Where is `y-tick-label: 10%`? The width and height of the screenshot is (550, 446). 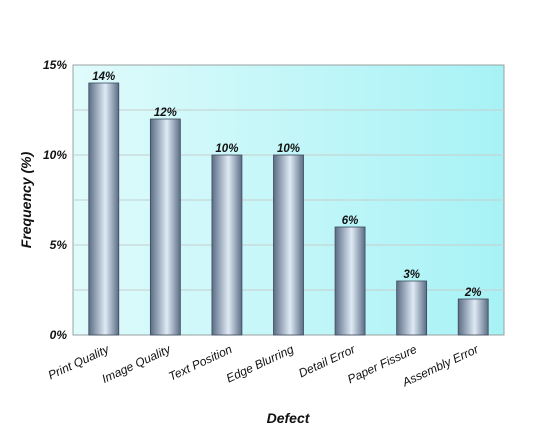 y-tick-label: 10% is located at coordinates (55, 155).